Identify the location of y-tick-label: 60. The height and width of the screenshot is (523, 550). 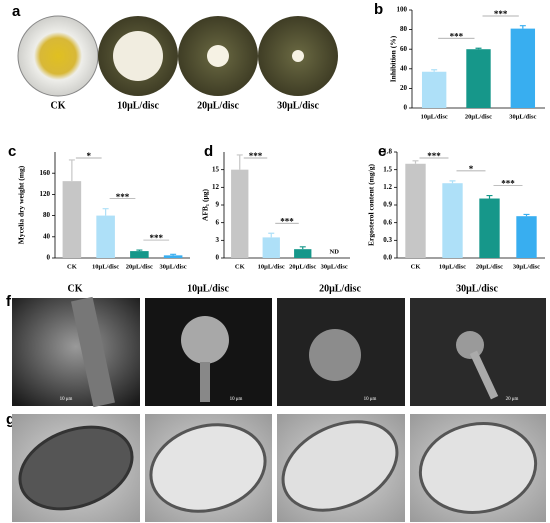
(404, 49).